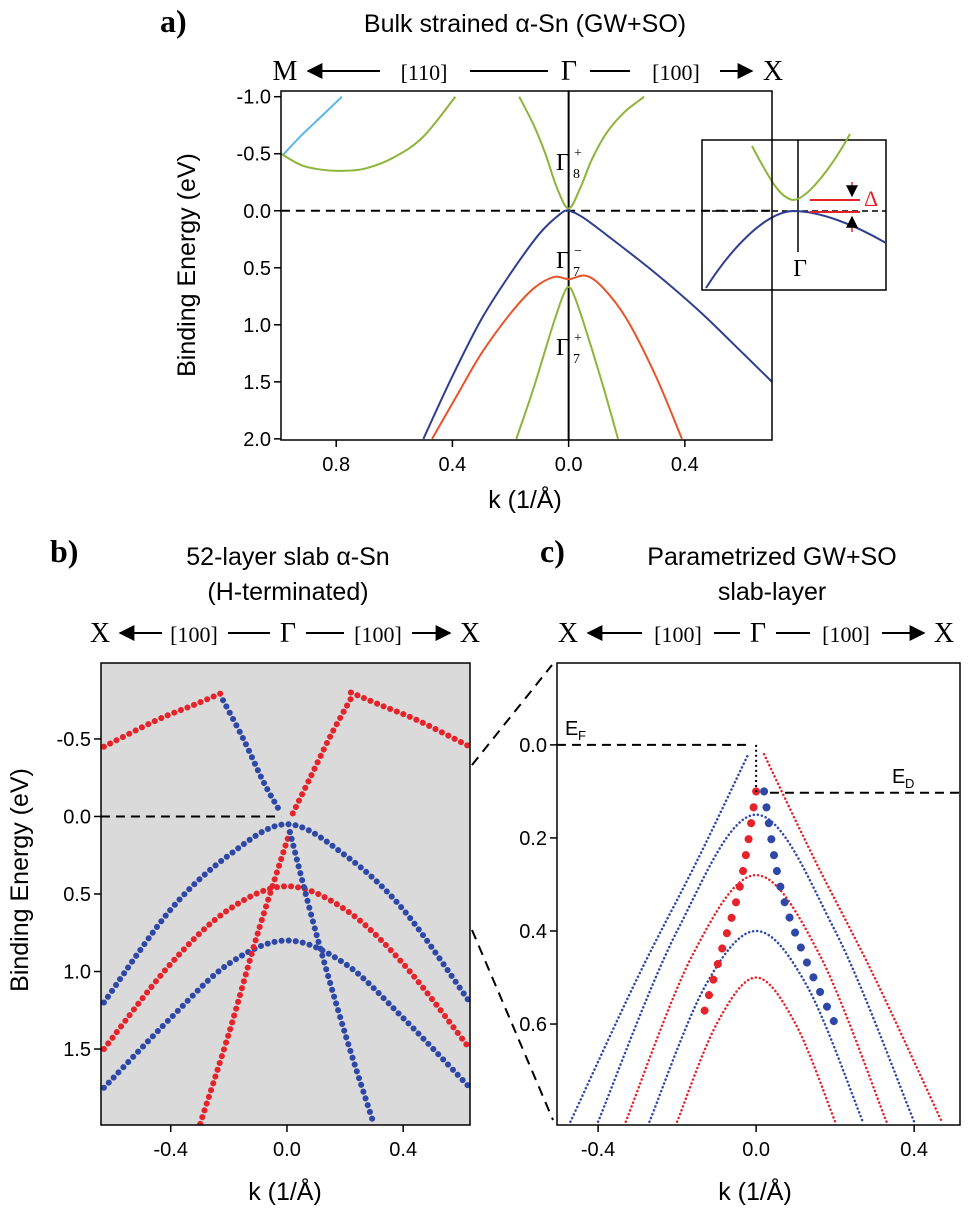 Image resolution: width=969 pixels, height=1222 pixels. Describe the element at coordinates (287, 592) in the screenshot. I see `title: (H-terminated)` at that location.